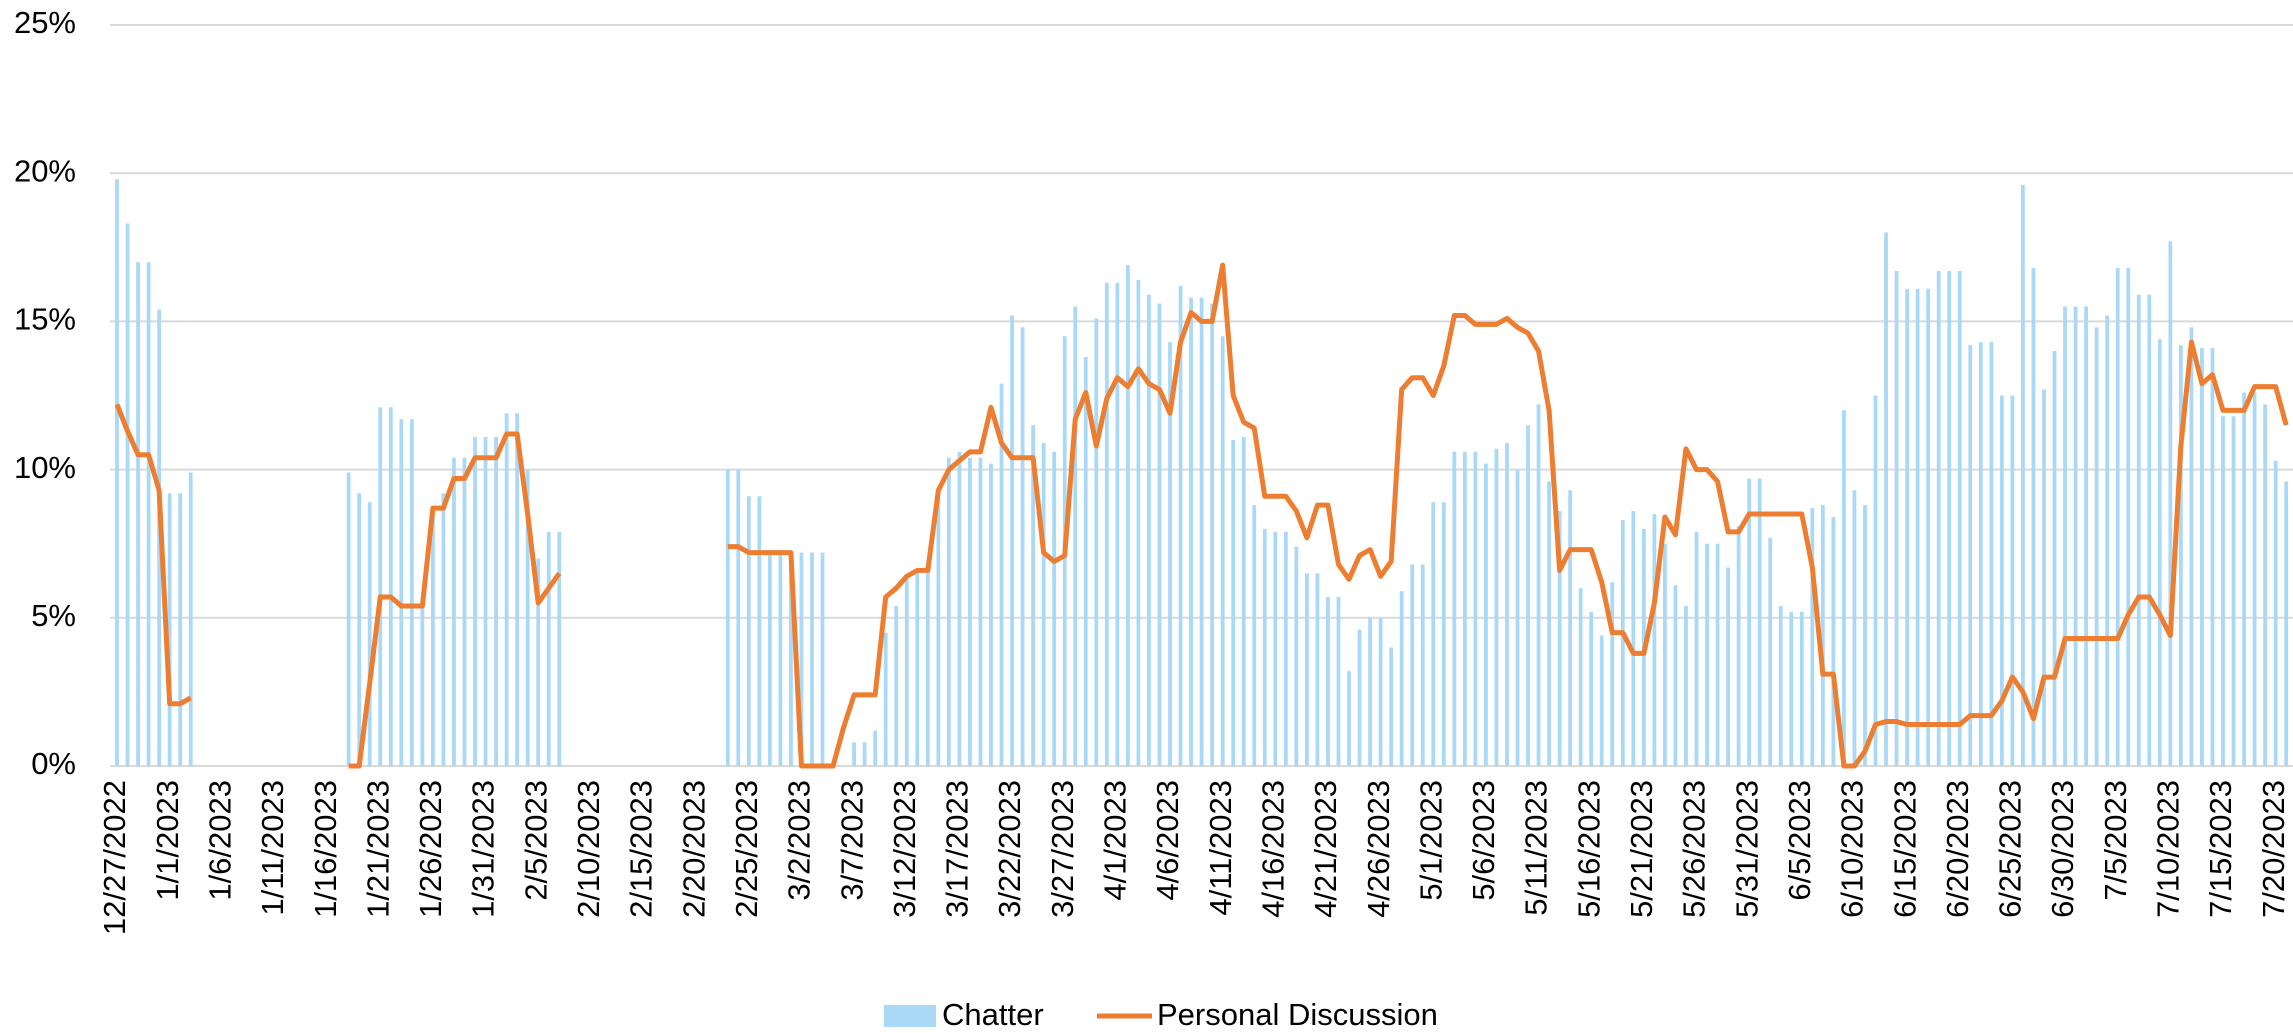 The height and width of the screenshot is (1033, 2293). What do you see at coordinates (45, 22) in the screenshot?
I see `y-tick-label: 25%` at bounding box center [45, 22].